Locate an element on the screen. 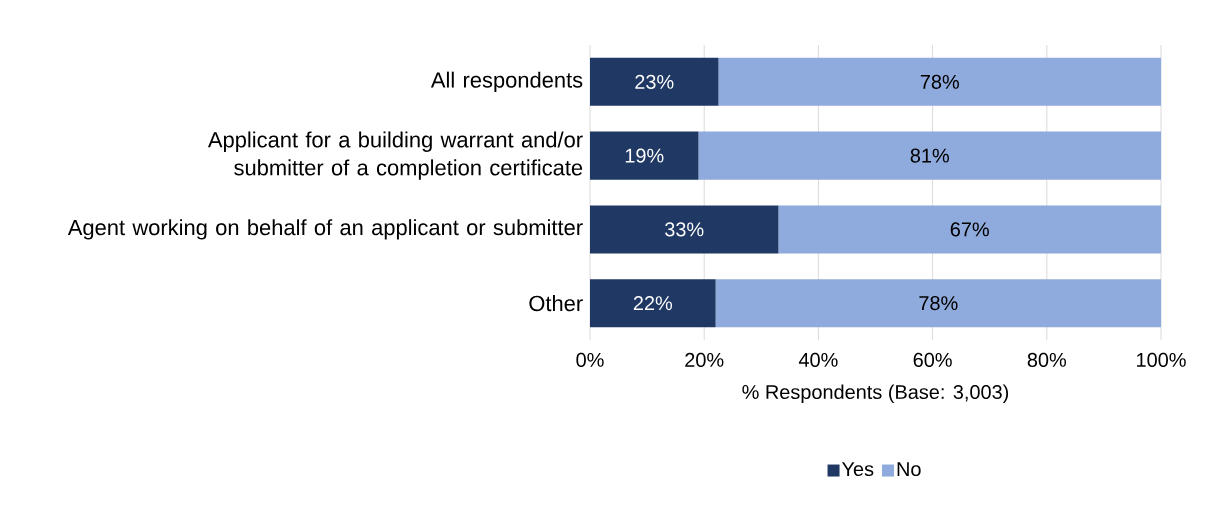 Image resolution: width=1208 pixels, height=521 pixels. data-label: 33% is located at coordinates (684, 229).